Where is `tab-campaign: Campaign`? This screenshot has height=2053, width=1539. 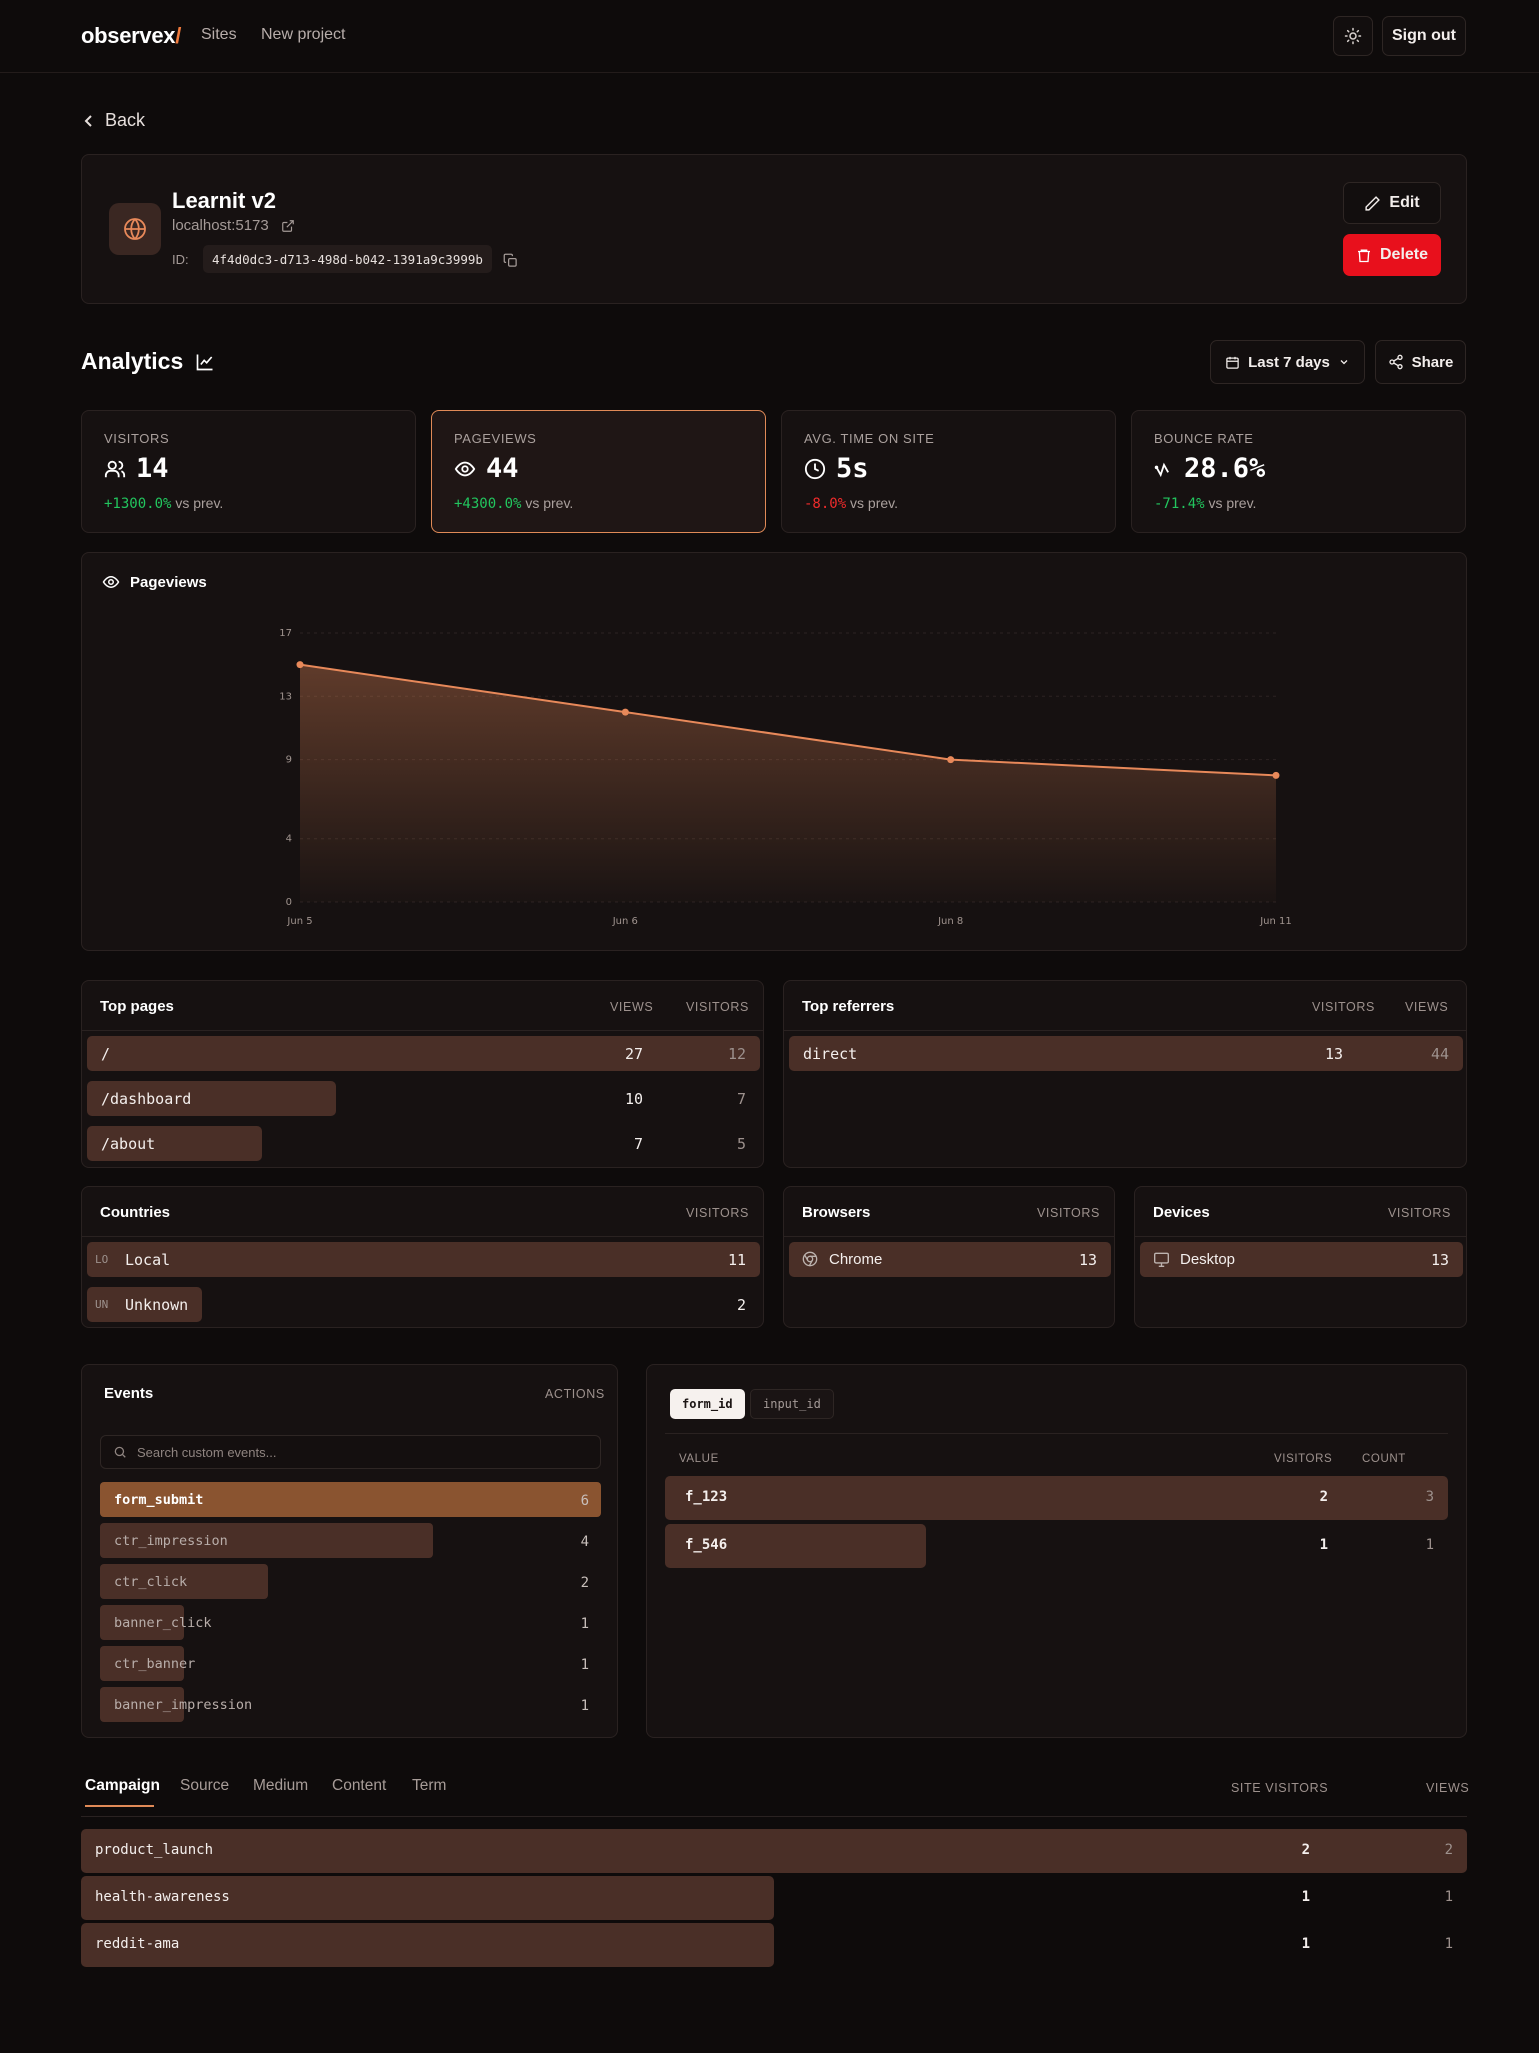
tab-campaign: Campaign is located at coordinates (122, 1785).